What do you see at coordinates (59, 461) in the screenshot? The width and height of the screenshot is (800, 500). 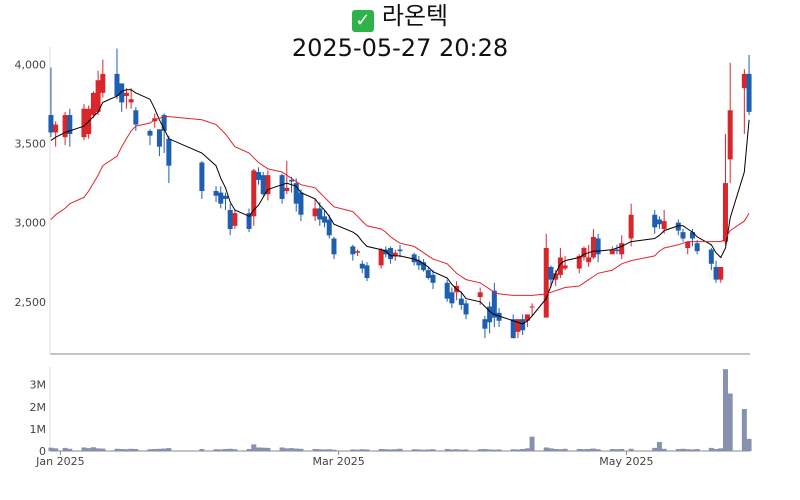 I see `x-tick-label: Jan 2025` at bounding box center [59, 461].